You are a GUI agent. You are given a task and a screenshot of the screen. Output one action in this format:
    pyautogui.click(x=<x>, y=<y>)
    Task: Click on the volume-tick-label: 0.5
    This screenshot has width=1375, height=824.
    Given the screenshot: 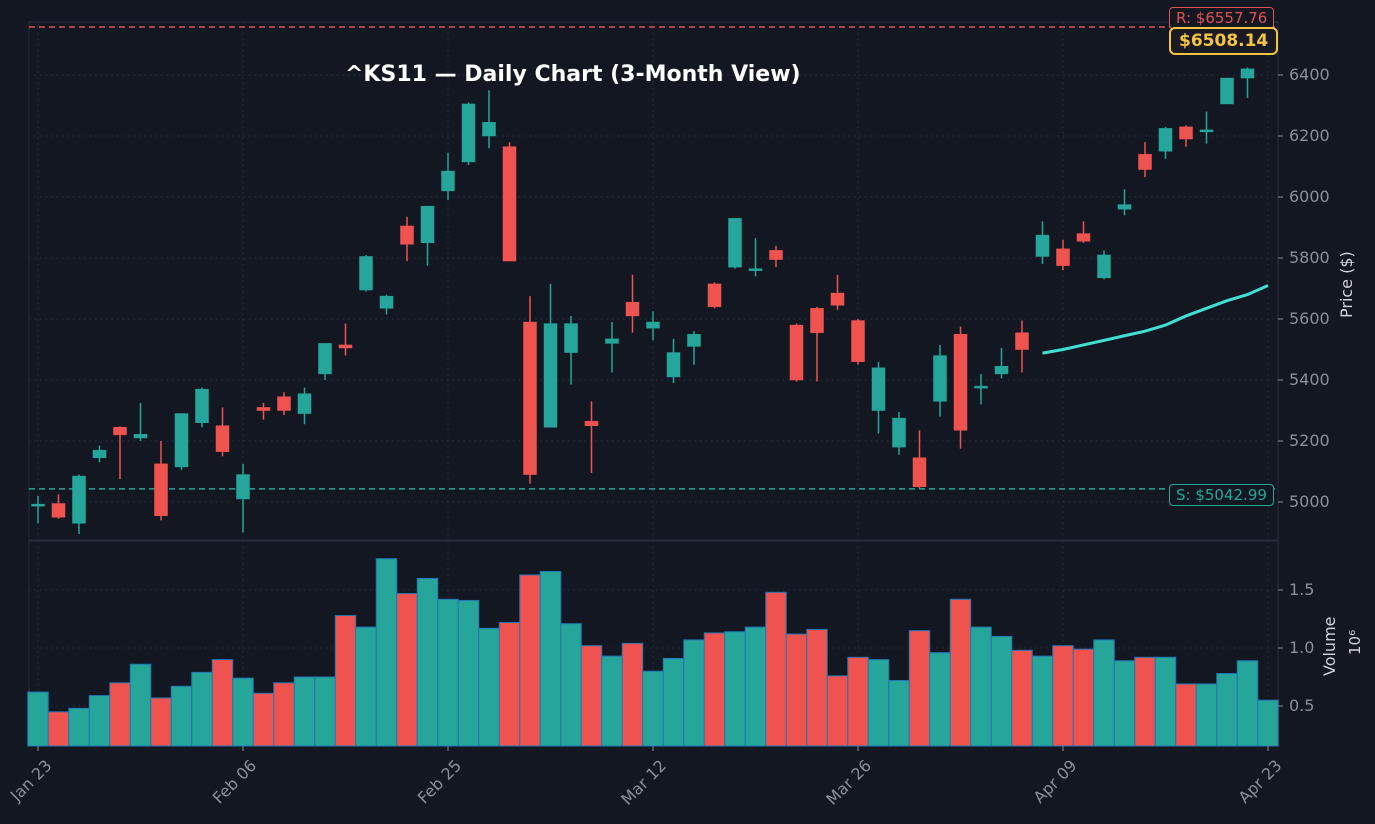 What is the action you would take?
    pyautogui.click(x=1302, y=705)
    